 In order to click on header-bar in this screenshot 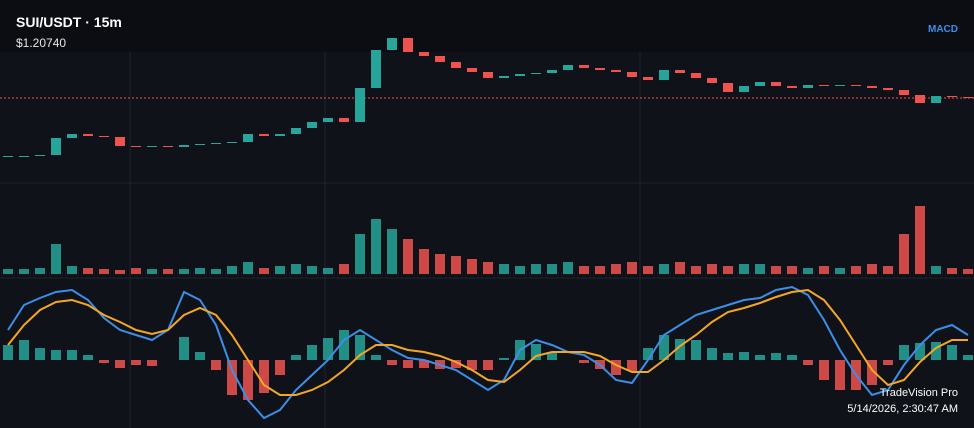, I will do `click(487, 26)`.